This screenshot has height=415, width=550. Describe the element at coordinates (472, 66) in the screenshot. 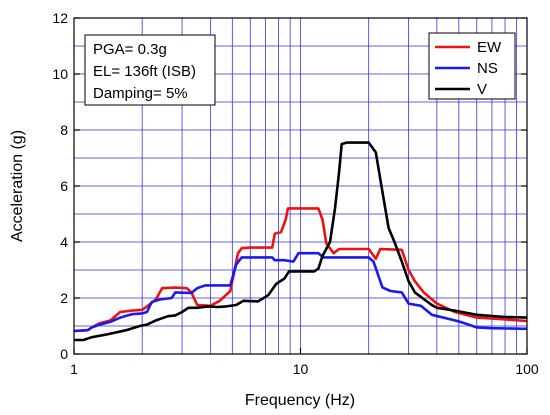

I see `legend: EW NS V` at that location.